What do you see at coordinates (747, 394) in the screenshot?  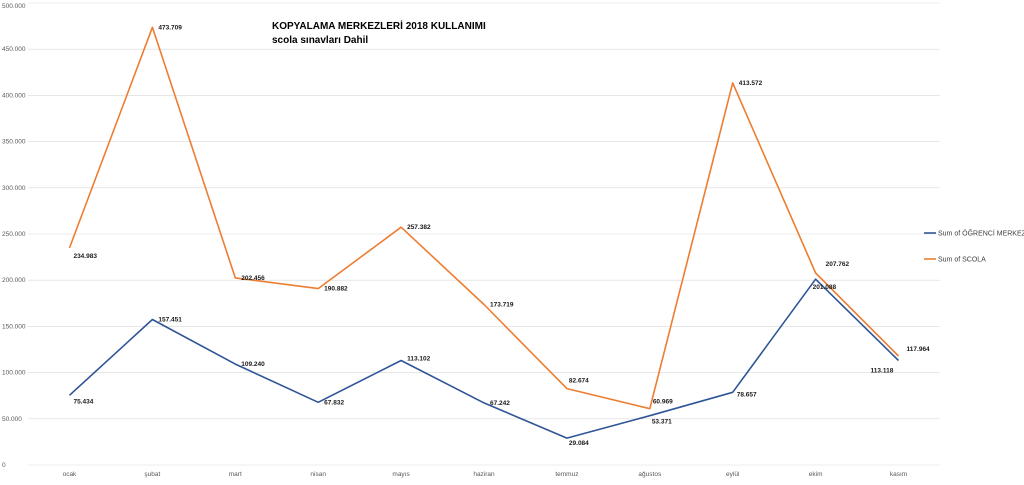 I see `data-label: 78.657` at bounding box center [747, 394].